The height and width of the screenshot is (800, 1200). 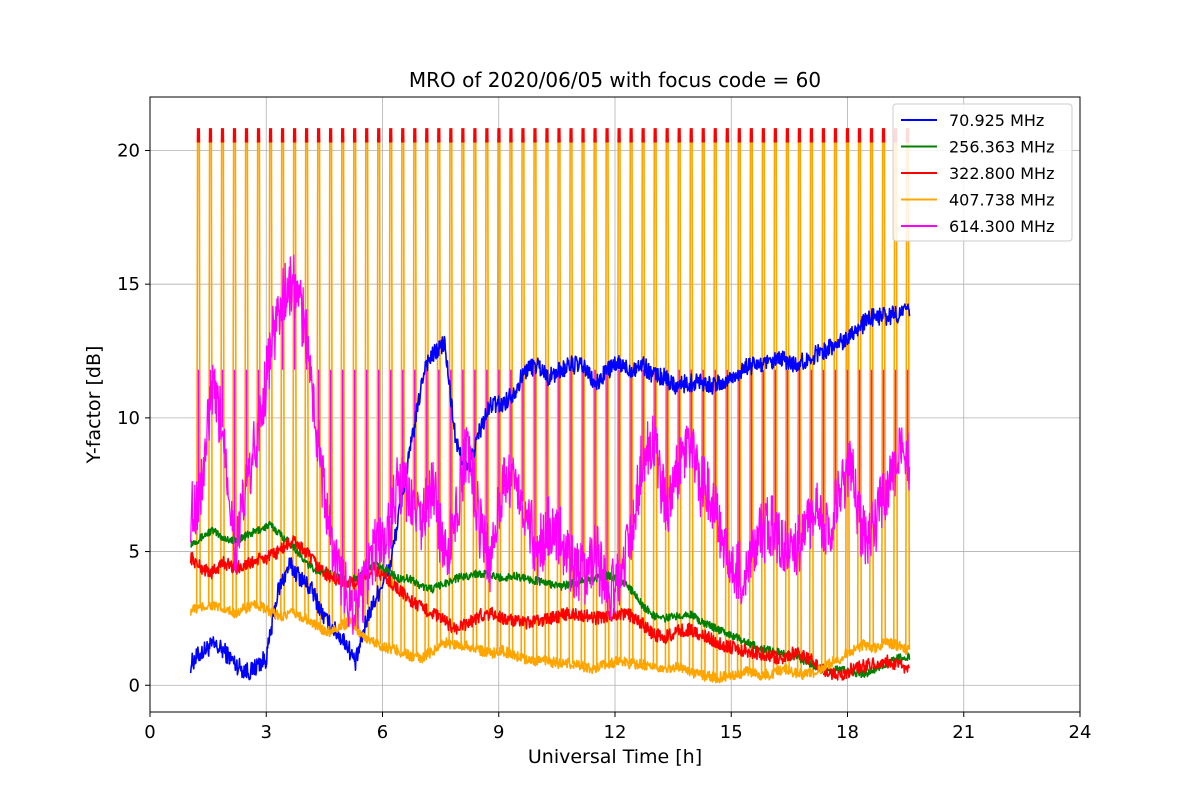 I want to click on x-tick-label: 24, so click(x=1080, y=732).